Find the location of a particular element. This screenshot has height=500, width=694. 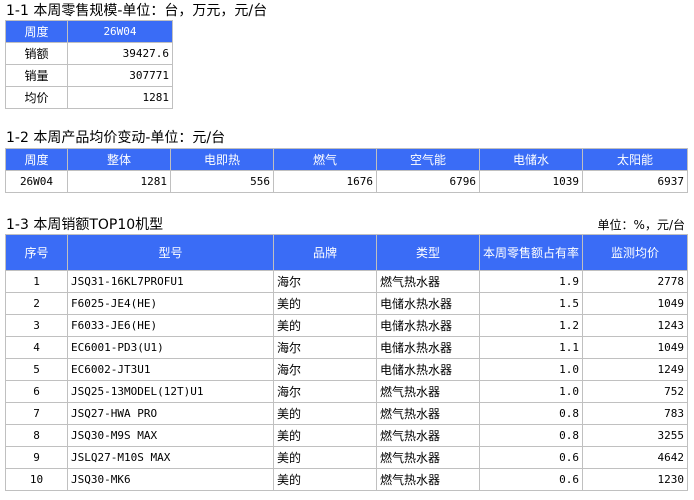

cell: 8 is located at coordinates (36, 435).